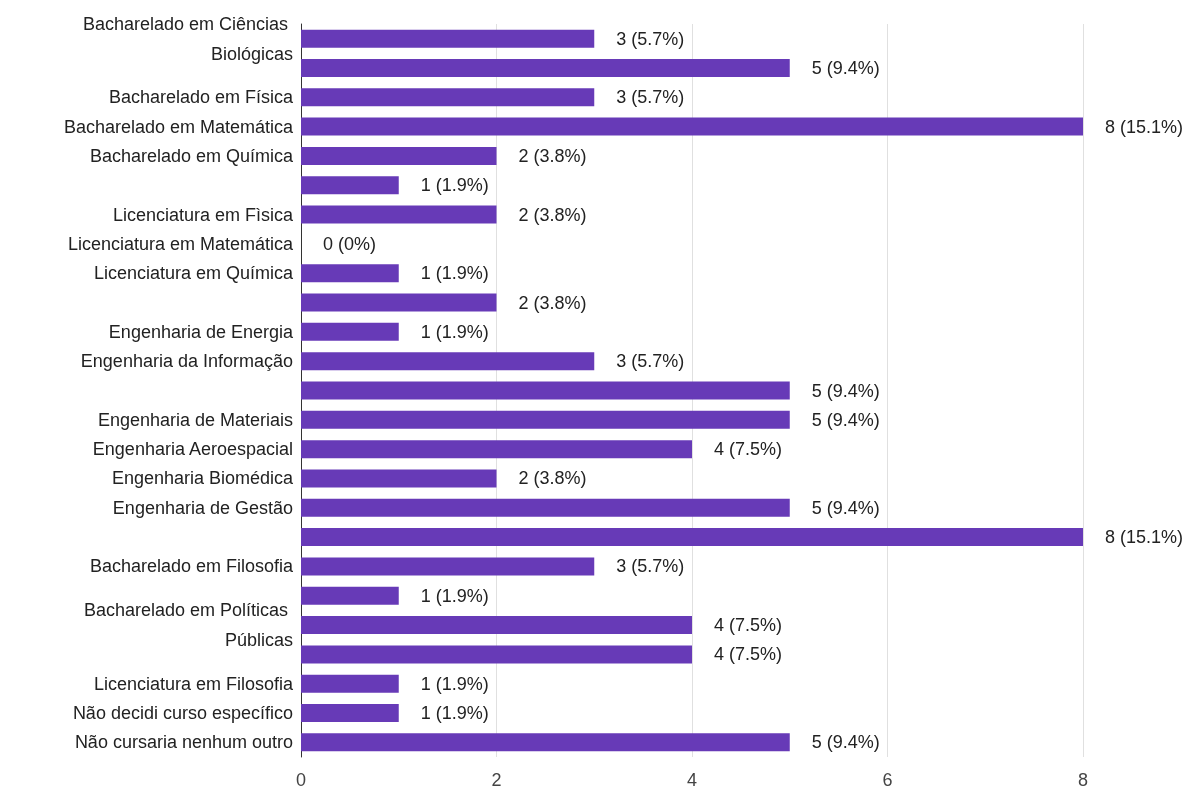  I want to click on y-tick-label: Licenciatura em Filosofia, so click(193, 683).